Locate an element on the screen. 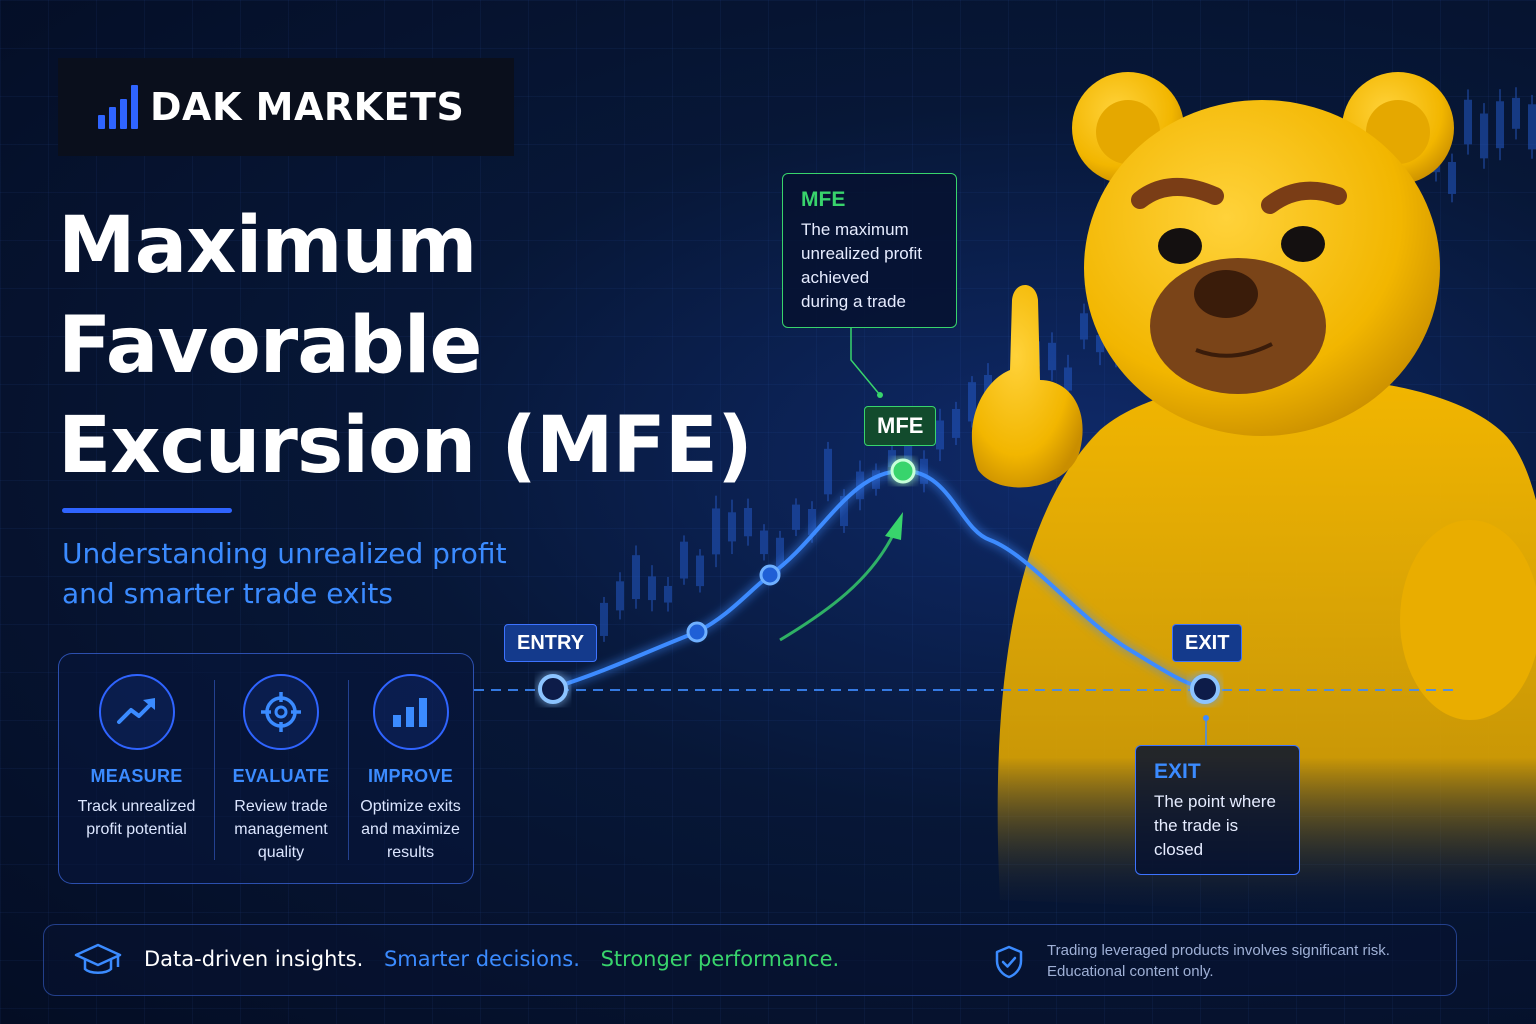 Image resolution: width=1536 pixels, height=1024 pixels. title-line-3: Excursion (MFE) is located at coordinates (405, 446).